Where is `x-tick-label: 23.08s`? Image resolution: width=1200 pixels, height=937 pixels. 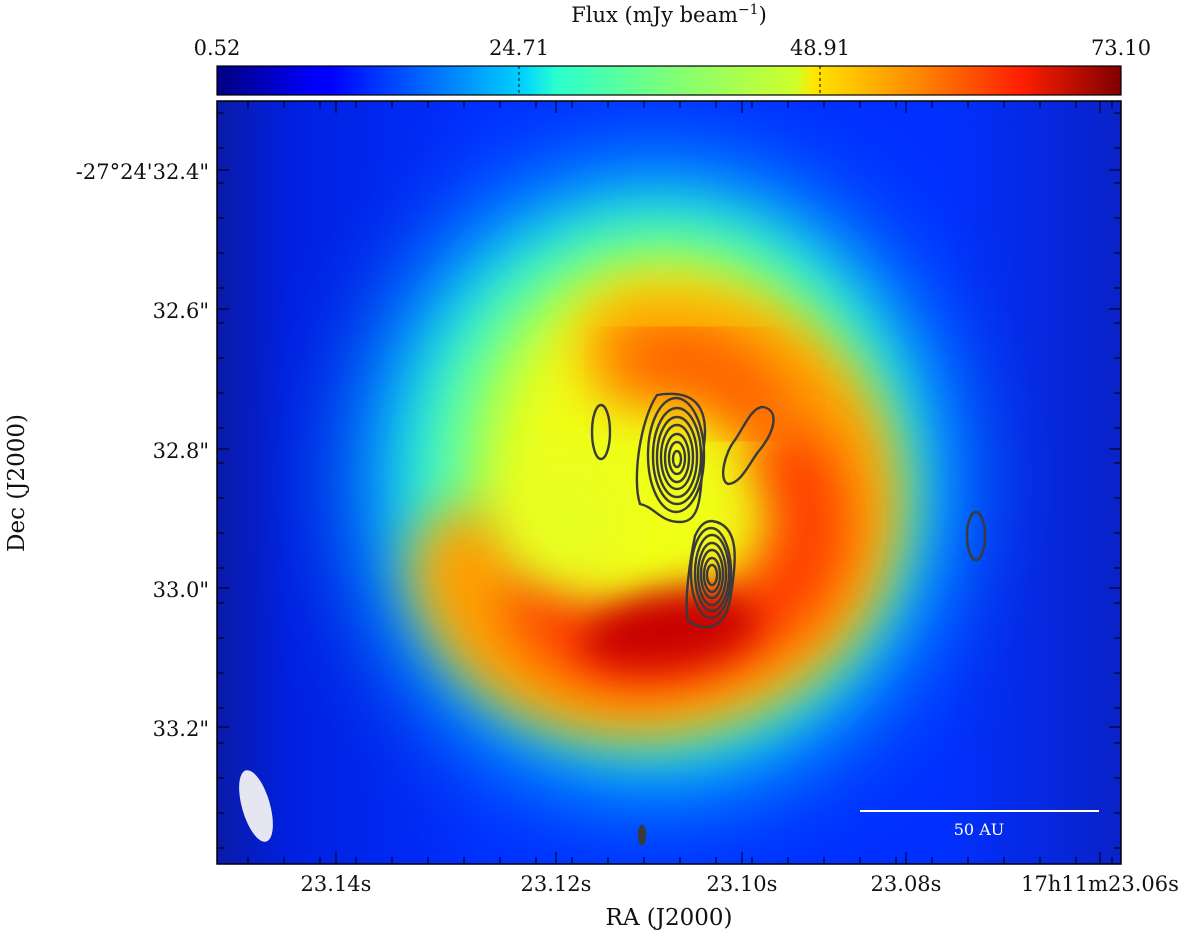
x-tick-label: 23.08s is located at coordinates (906, 884).